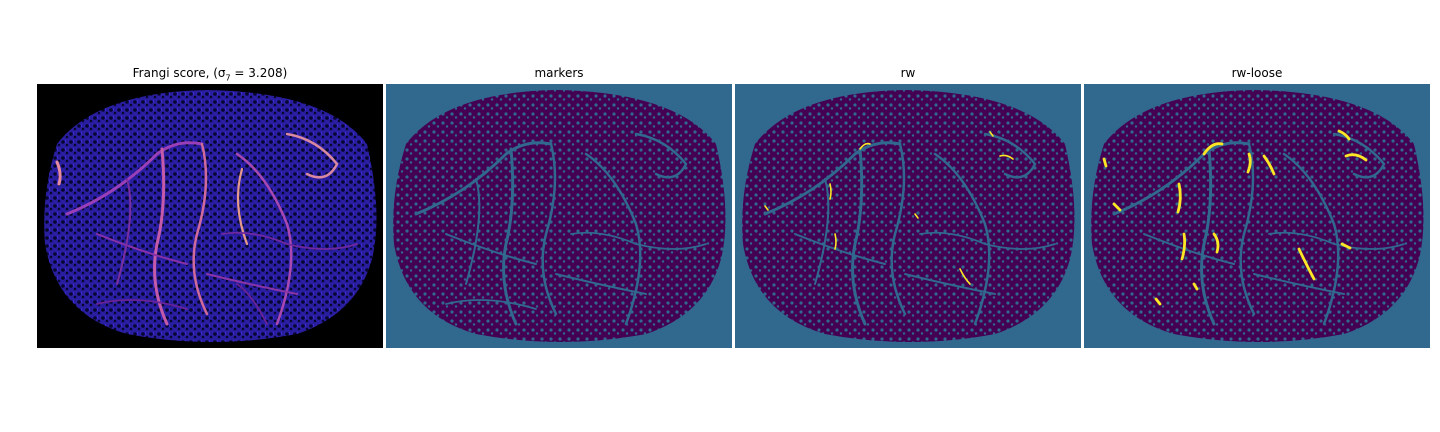 Image resolution: width=1440 pixels, height=432 pixels. I want to click on rw-loose-panel-title: rw-loose, so click(1257, 73).